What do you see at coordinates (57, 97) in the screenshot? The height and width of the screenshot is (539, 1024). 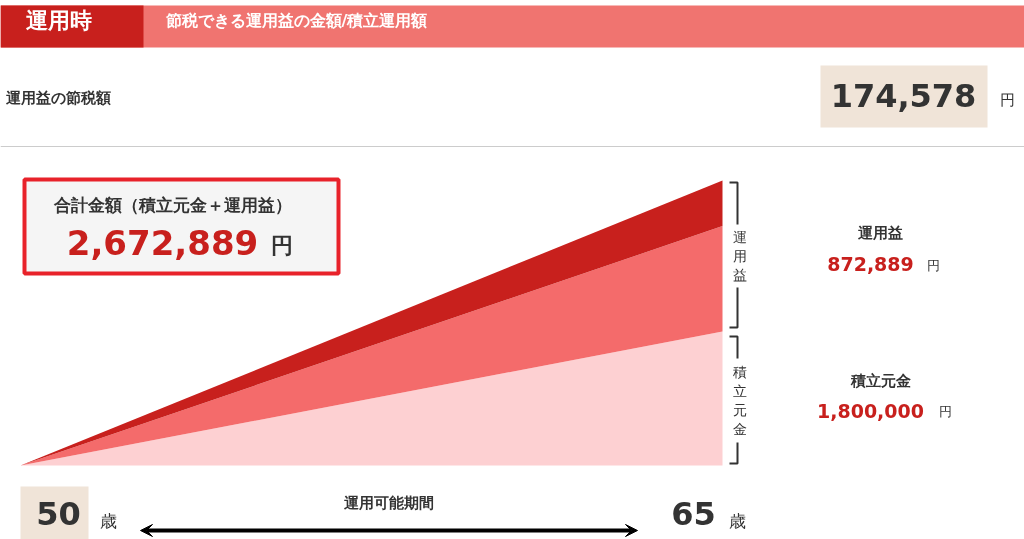 I see `text: 運用益の節税額` at bounding box center [57, 97].